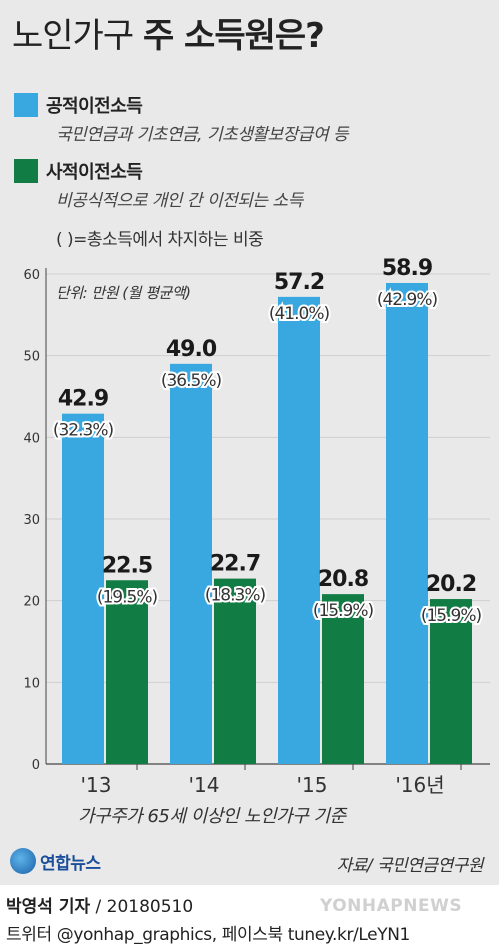 The image size is (499, 950). Describe the element at coordinates (144, 907) in the screenshot. I see `publish-date: / 20180510` at that location.